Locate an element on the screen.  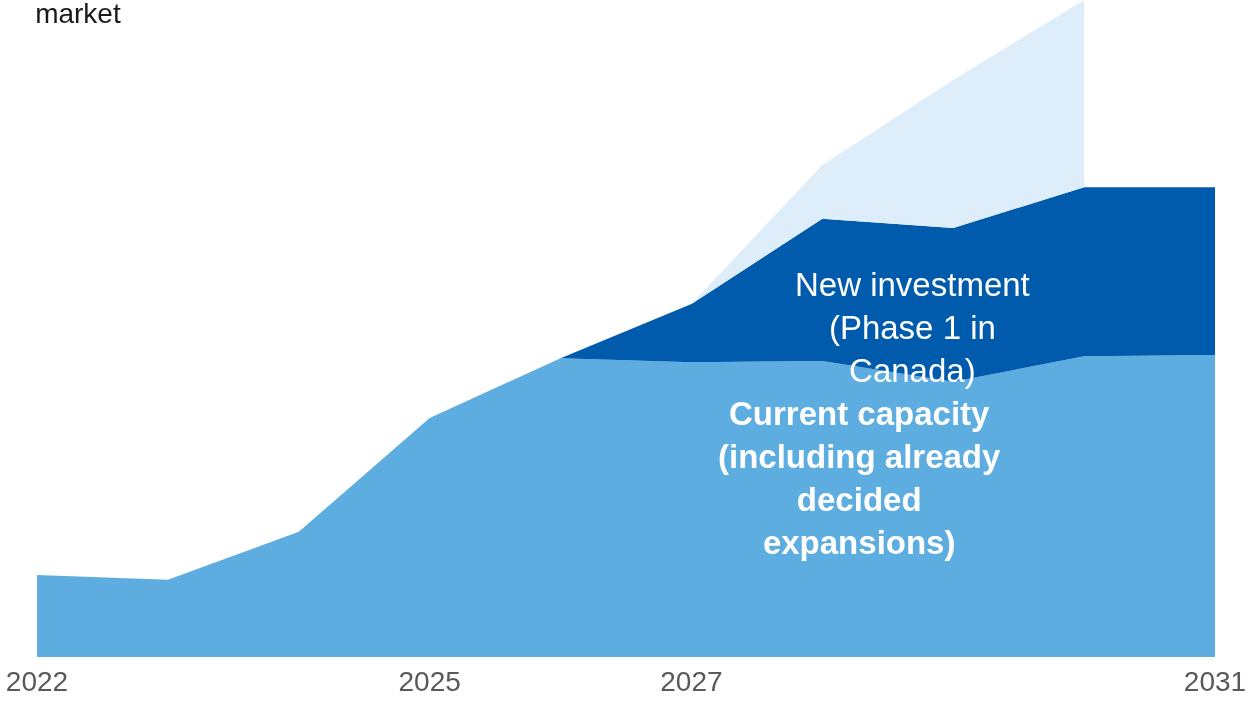
x-tick-label: 2027 is located at coordinates (691, 681).